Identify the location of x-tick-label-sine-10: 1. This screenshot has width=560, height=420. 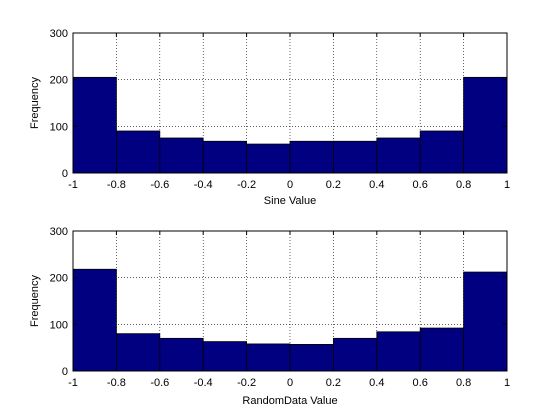
(507, 185).